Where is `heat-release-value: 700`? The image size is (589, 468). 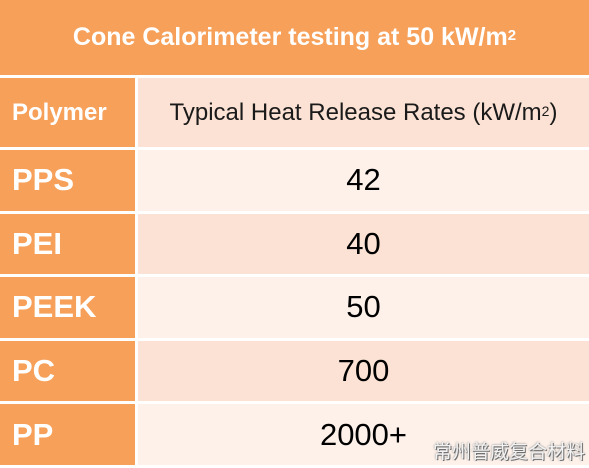 heat-release-value: 700 is located at coordinates (363, 371).